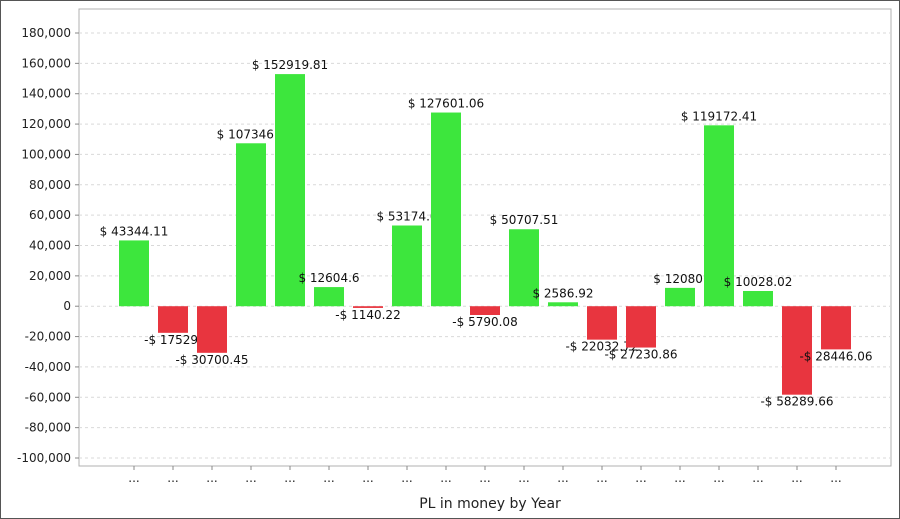 This screenshot has width=900, height=519. I want to click on data-label: $ 43344.11, so click(134, 231).